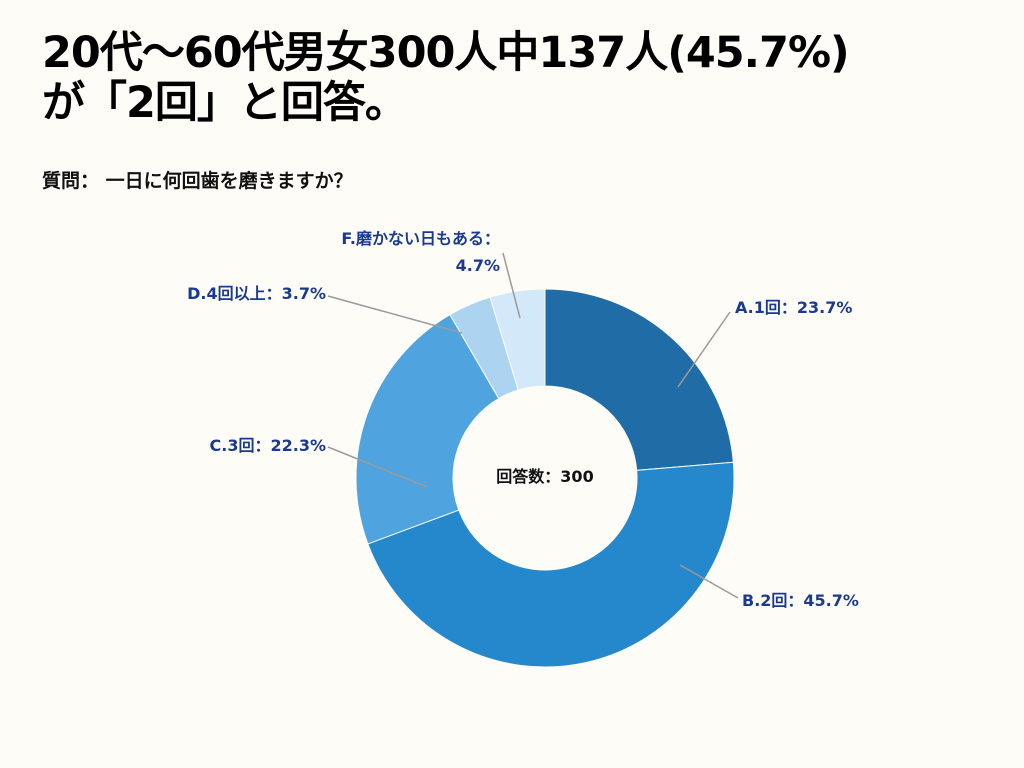  What do you see at coordinates (709, 581) in the screenshot?
I see `leader-line-b` at bounding box center [709, 581].